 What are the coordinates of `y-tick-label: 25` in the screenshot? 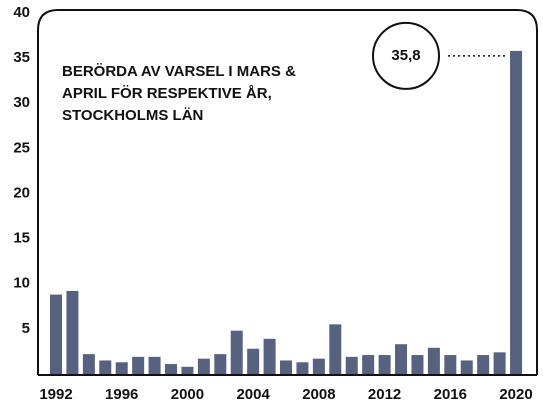 It's located at (21, 147).